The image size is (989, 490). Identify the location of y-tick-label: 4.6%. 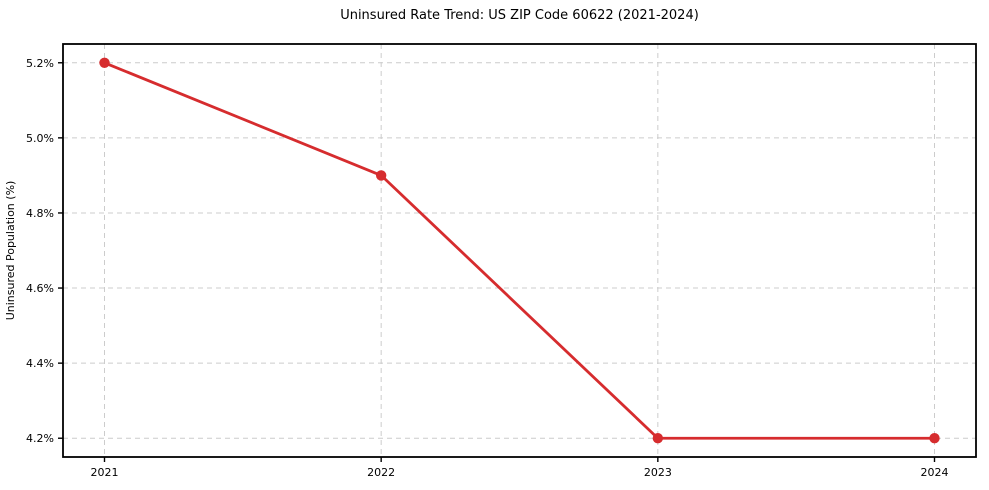
(40, 288).